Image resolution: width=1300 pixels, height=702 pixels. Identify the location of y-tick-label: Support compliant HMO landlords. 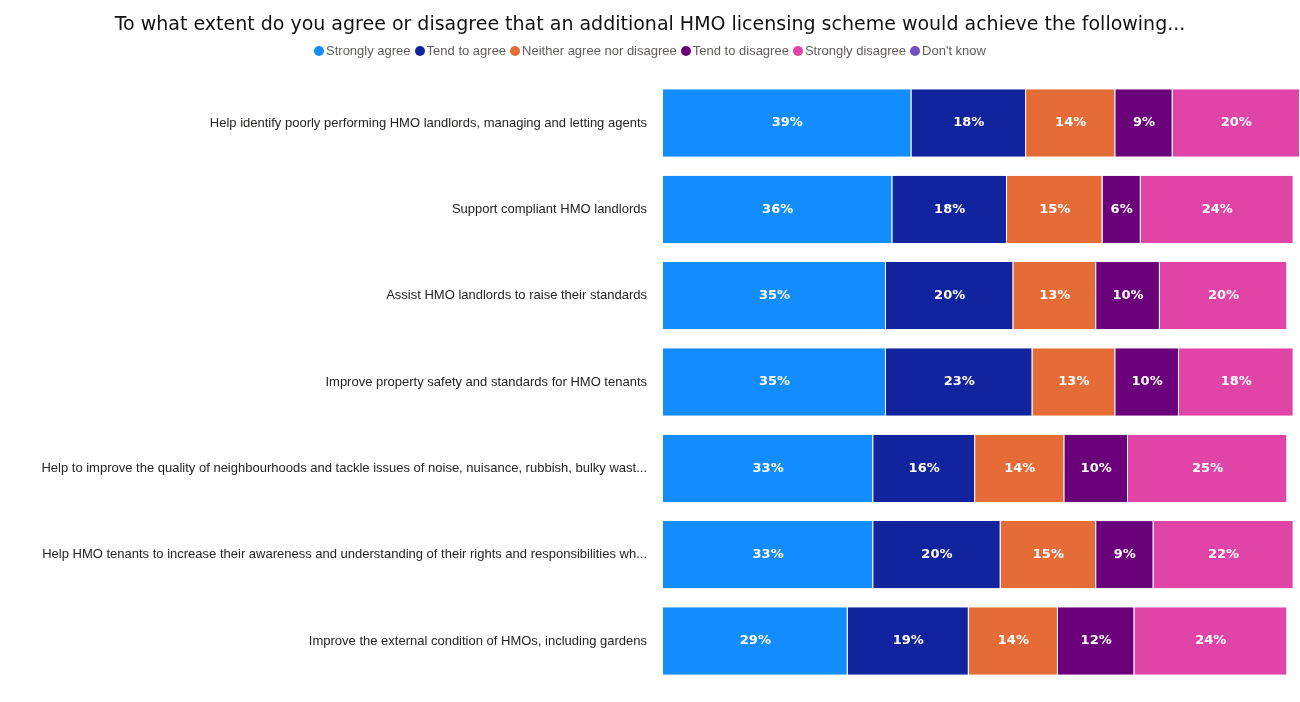
(549, 208).